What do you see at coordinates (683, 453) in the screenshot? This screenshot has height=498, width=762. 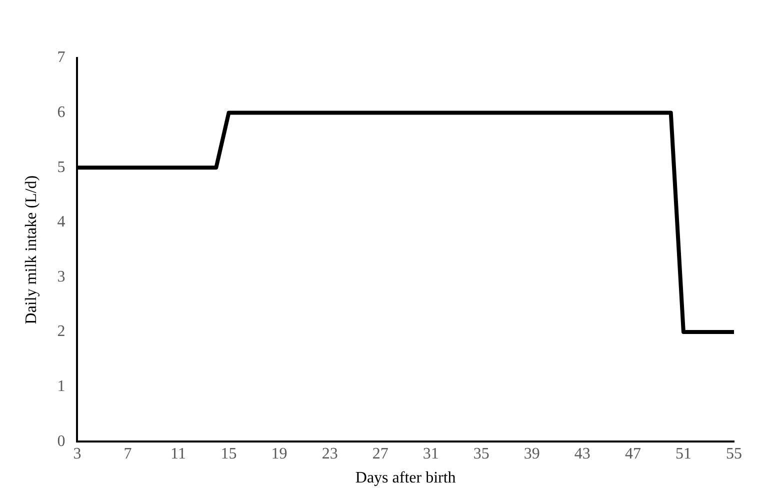 I see `x-tick-label: 51` at bounding box center [683, 453].